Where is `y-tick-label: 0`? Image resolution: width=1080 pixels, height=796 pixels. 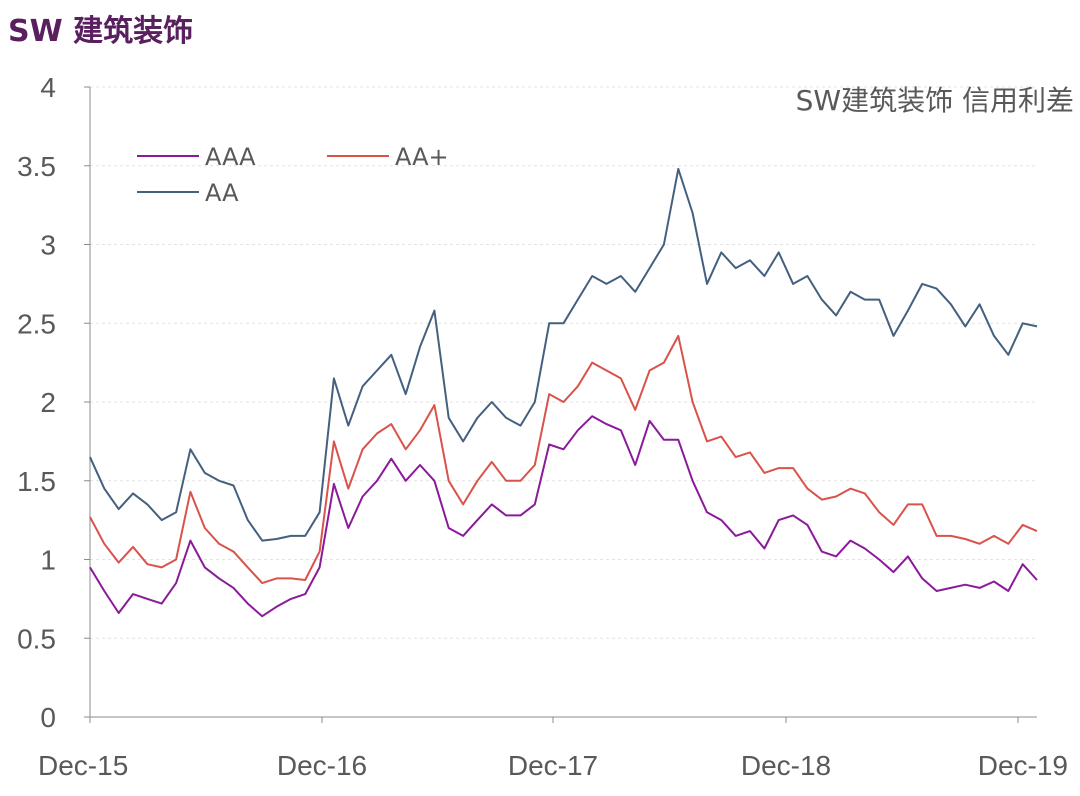
y-tick-label: 0 is located at coordinates (48, 717).